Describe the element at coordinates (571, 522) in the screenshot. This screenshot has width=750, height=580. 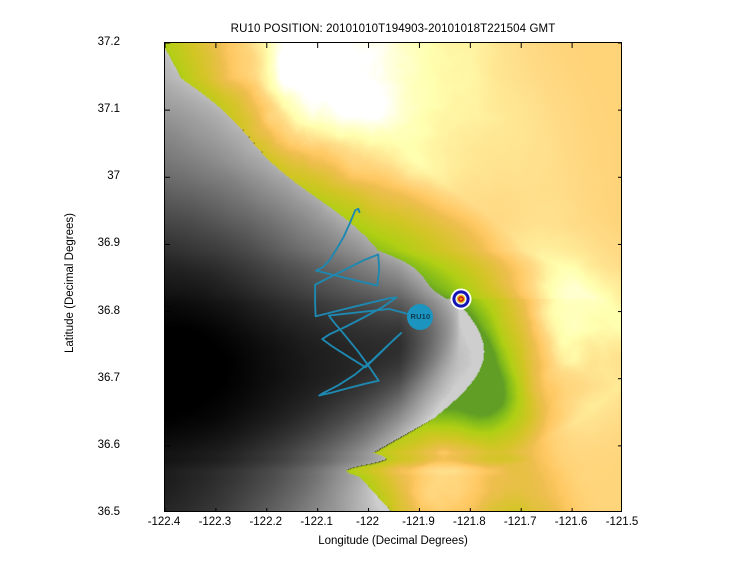
I see `x-tick-label: -121.6` at that location.